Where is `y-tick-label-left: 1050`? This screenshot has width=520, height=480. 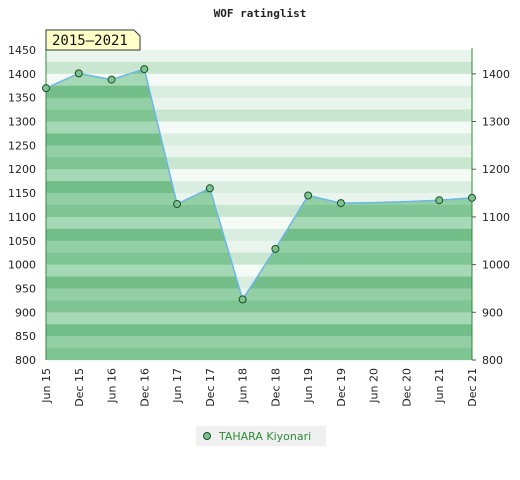 y-tick-label-left: 1050 is located at coordinates (22, 241).